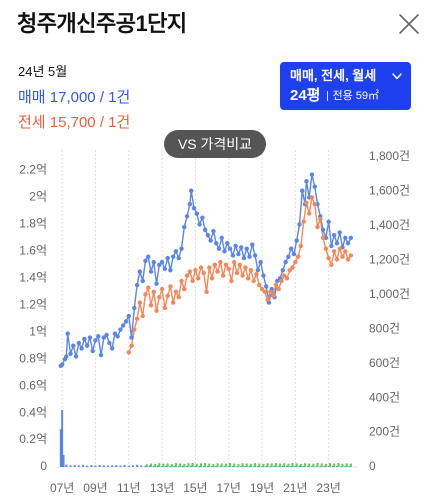 The image size is (432, 504). Describe the element at coordinates (33, 170) in the screenshot. I see `y-left-tick-label: 2.2억` at that location.